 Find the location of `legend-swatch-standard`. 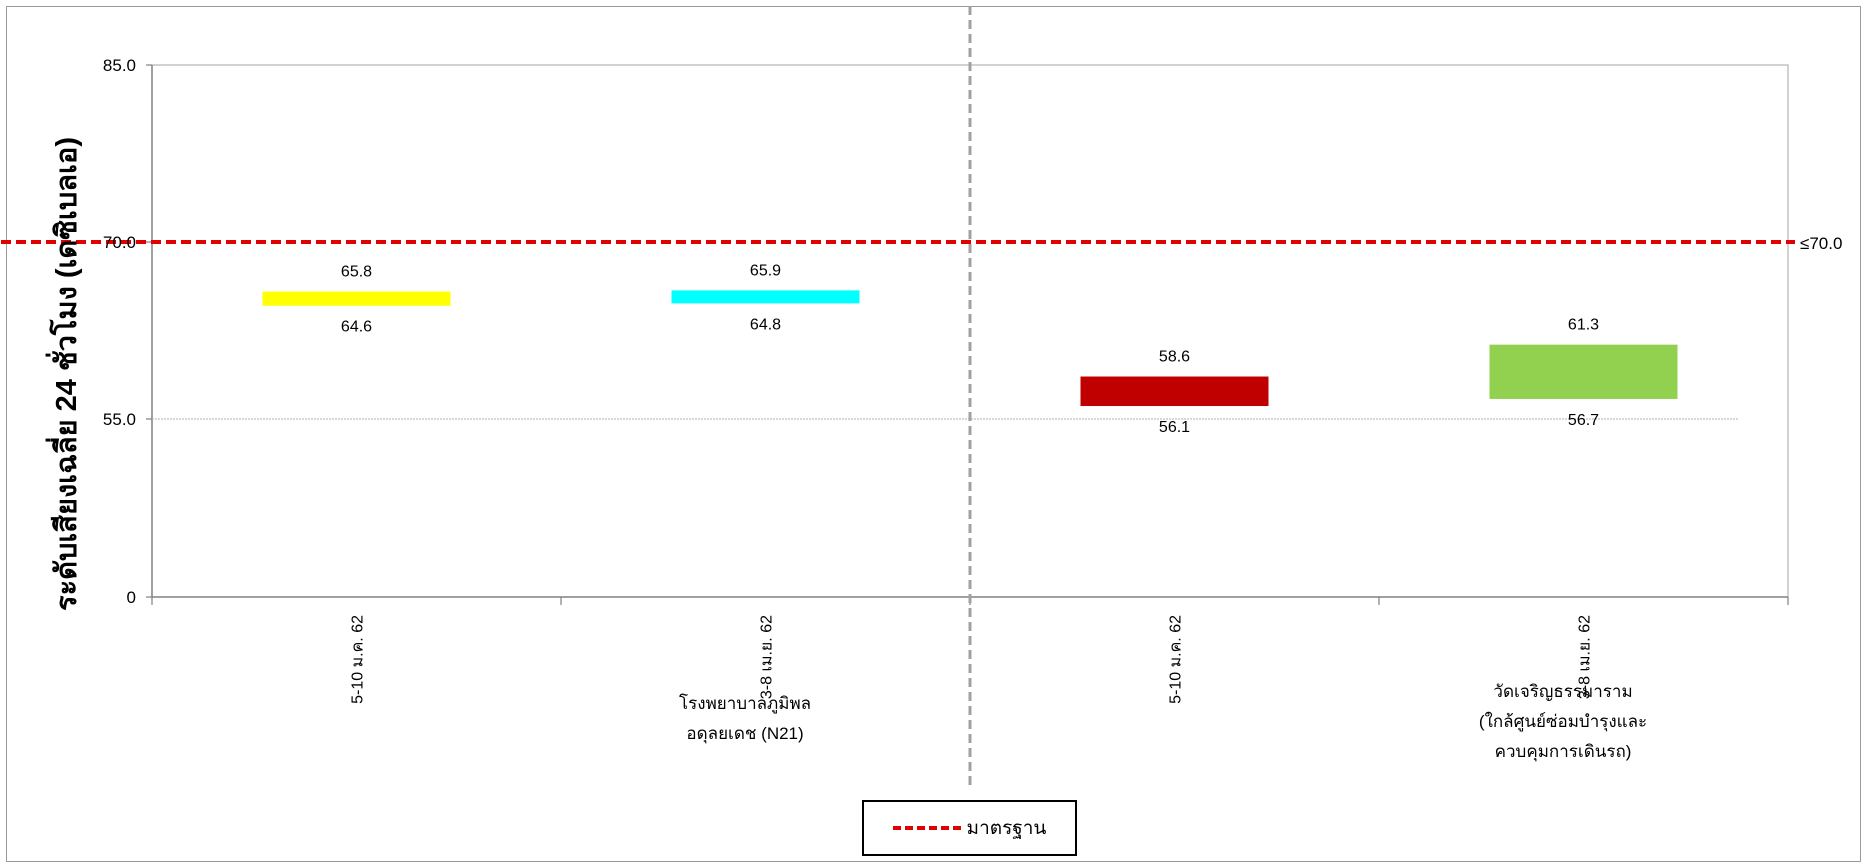

legend-swatch-standard is located at coordinates (926, 828).